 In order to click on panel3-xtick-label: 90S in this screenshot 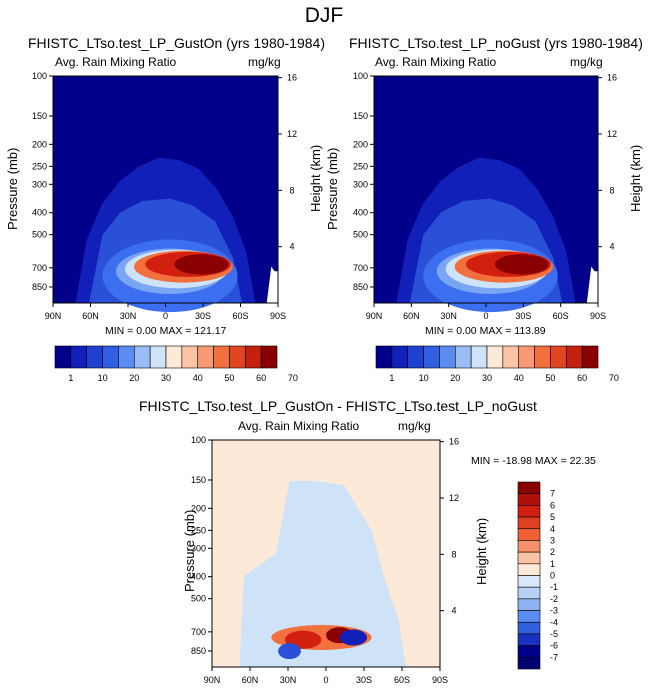, I will do `click(440, 680)`.